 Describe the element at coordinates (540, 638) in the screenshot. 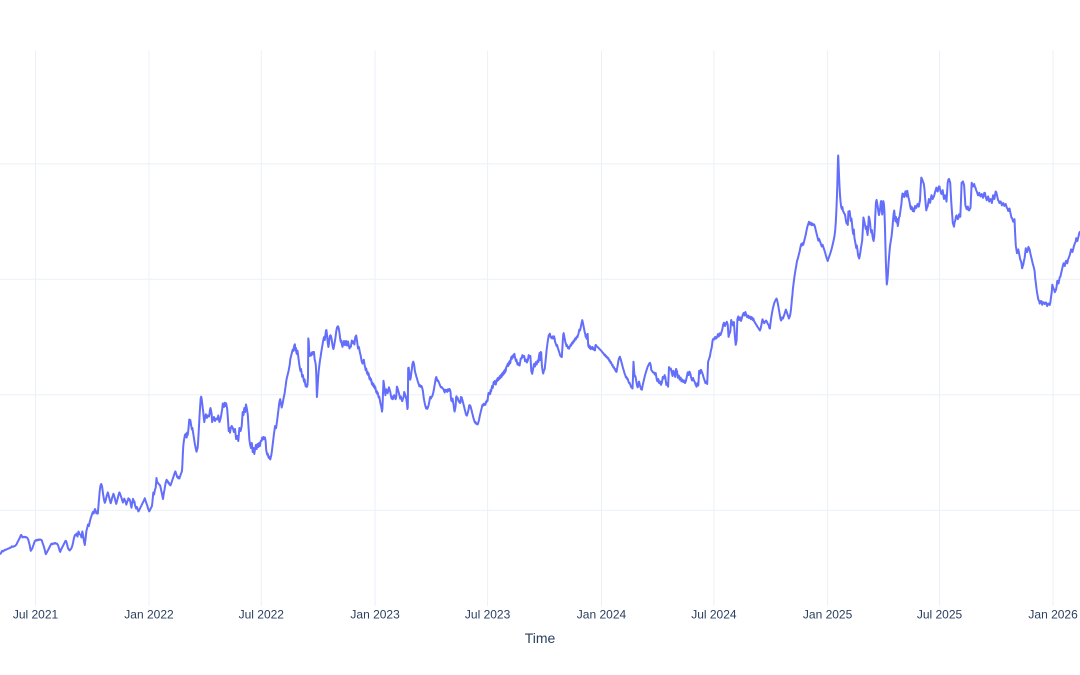

I see `svg-text: Time` at that location.